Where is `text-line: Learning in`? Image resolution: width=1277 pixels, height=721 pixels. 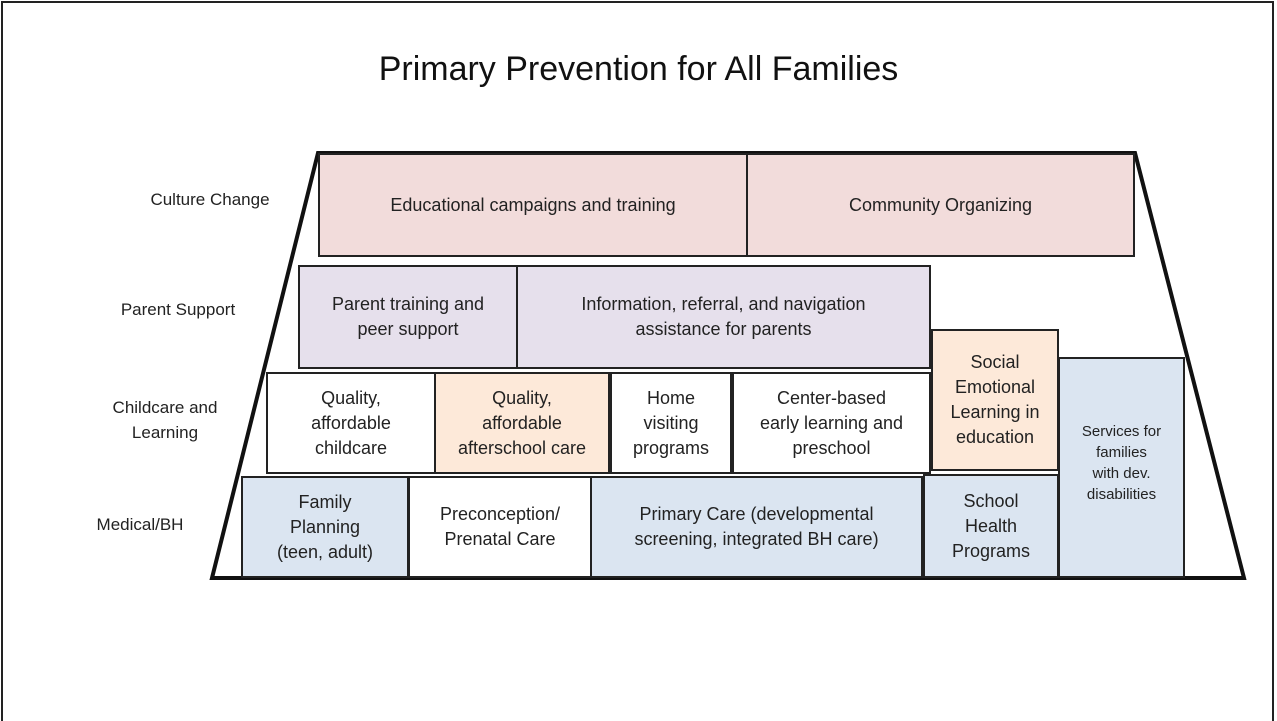
text-line: Learning in is located at coordinates (995, 412).